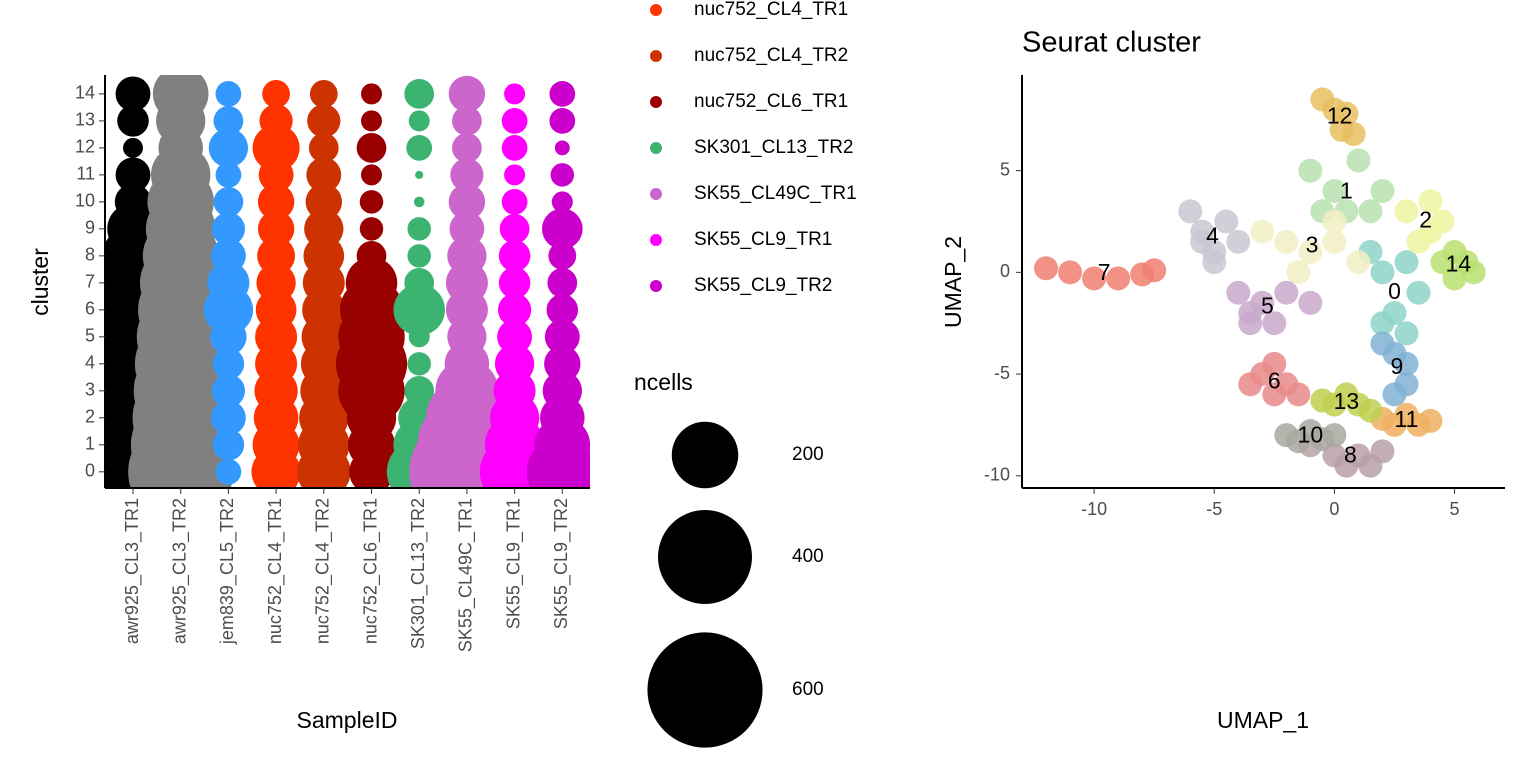  What do you see at coordinates (347, 720) in the screenshot?
I see `x-axis-title: SampleID` at bounding box center [347, 720].